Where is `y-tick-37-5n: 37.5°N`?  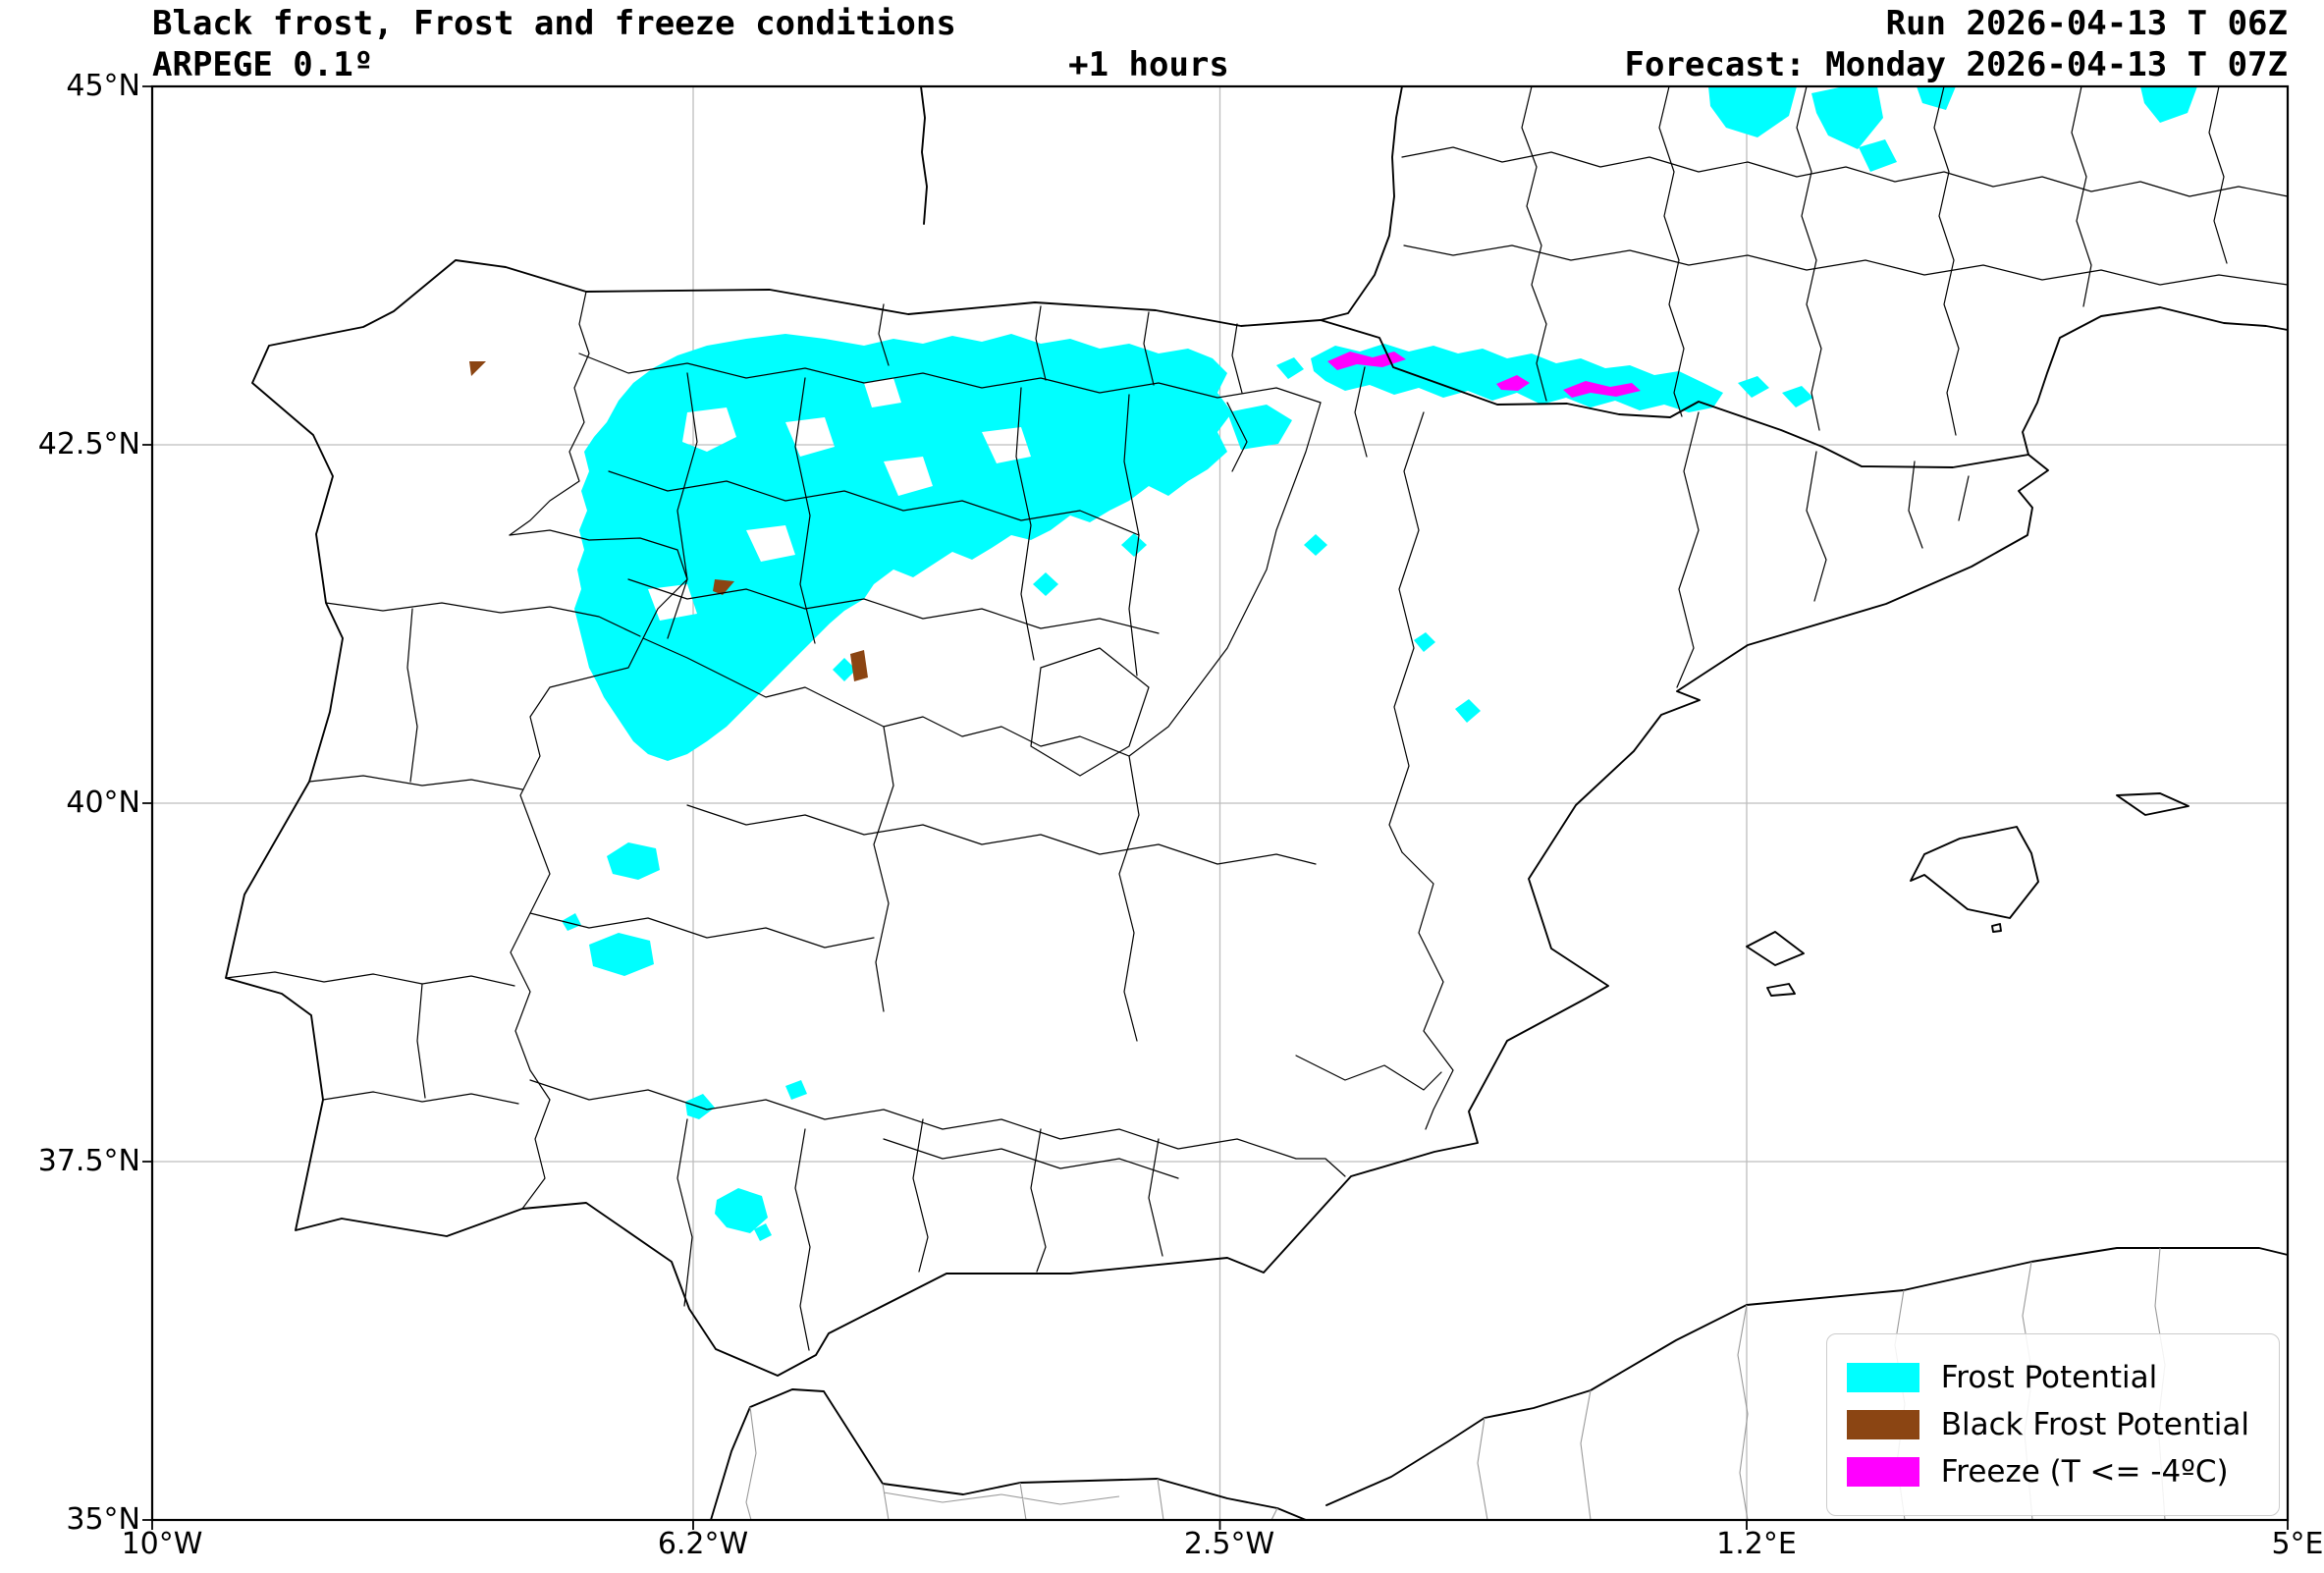
y-tick-37-5n: 37.5°N is located at coordinates (88, 1161).